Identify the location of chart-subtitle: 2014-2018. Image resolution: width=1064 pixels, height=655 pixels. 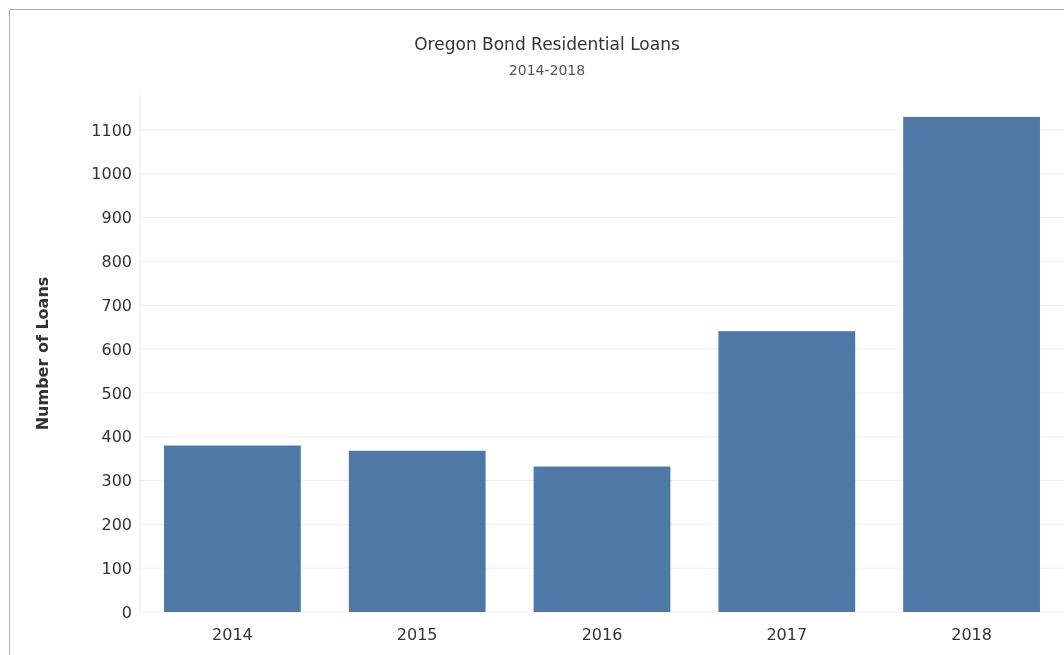
(547, 70).